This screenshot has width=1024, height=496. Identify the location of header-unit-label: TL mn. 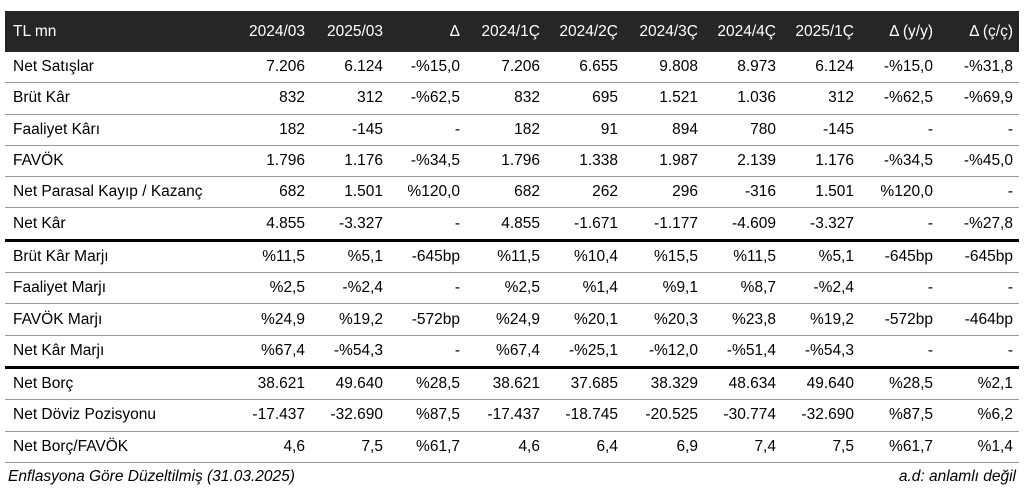
(117, 31).